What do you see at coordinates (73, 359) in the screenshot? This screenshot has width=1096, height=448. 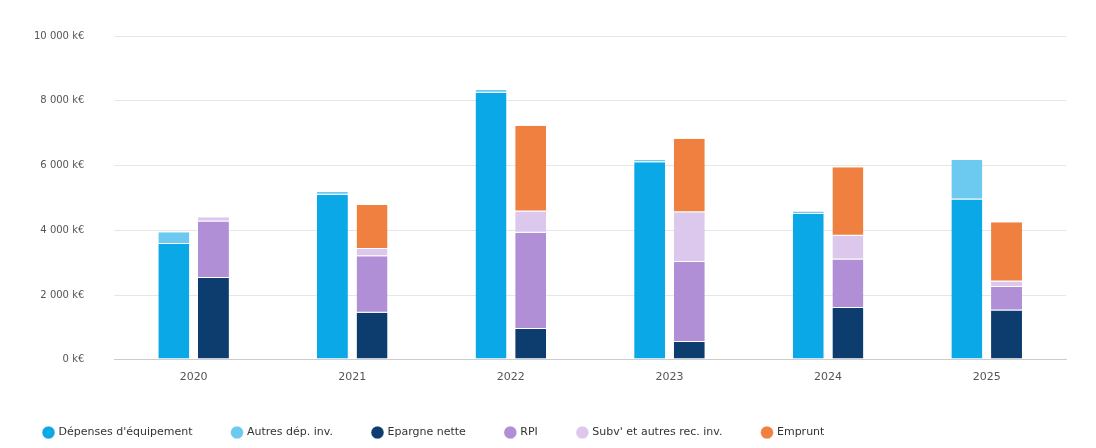 I see `y-tick-label: 0 k€` at bounding box center [73, 359].